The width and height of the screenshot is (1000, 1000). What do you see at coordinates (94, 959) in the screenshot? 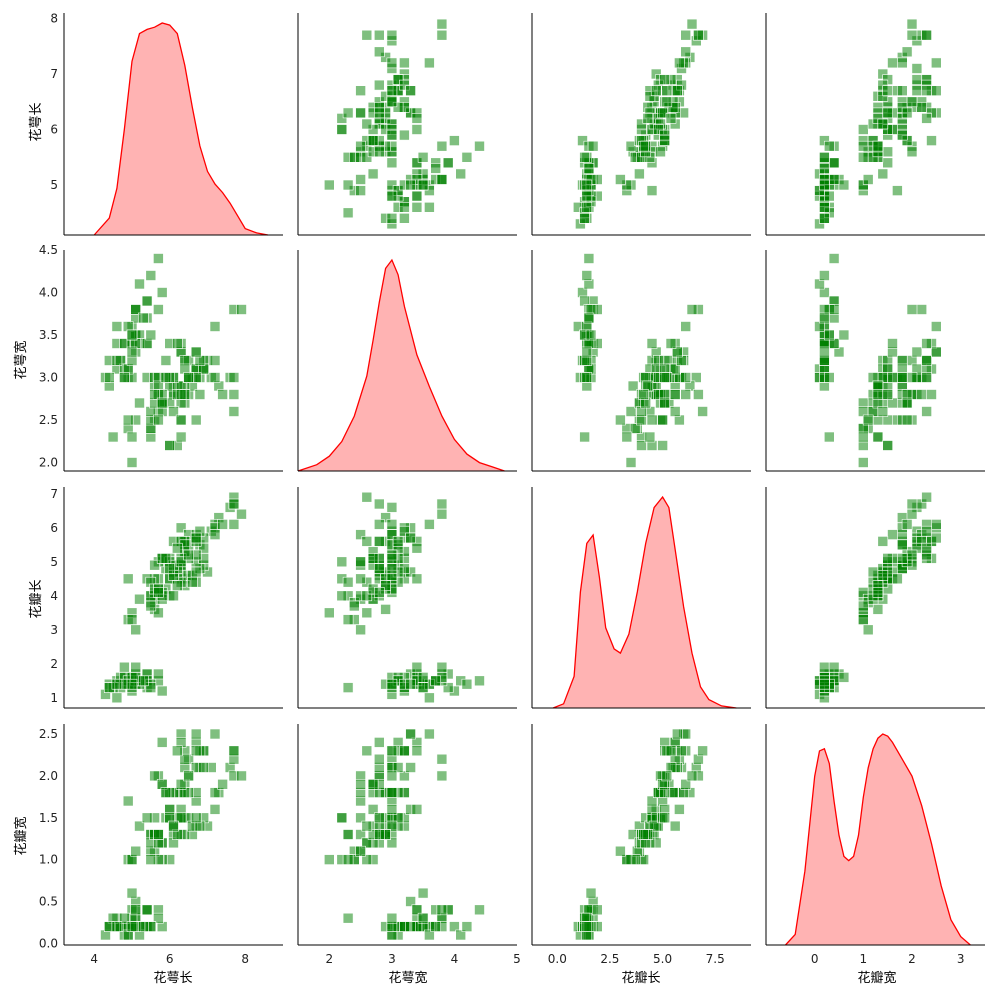
I see `x-tick-label: 4` at bounding box center [94, 959].